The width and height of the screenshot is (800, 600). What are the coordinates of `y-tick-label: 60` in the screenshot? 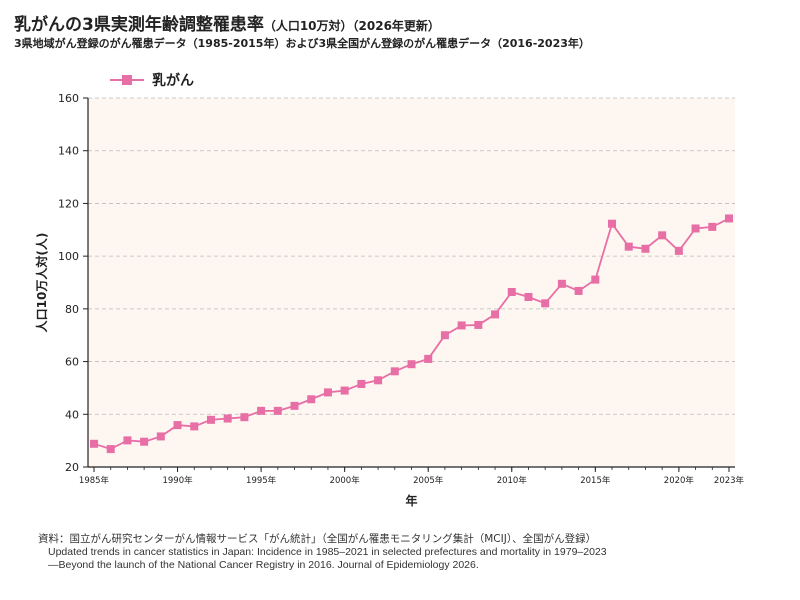 It's located at (72, 362).